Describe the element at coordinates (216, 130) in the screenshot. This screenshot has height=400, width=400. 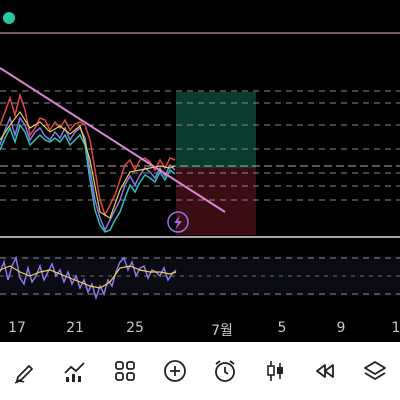
I see `profit-zone` at that location.